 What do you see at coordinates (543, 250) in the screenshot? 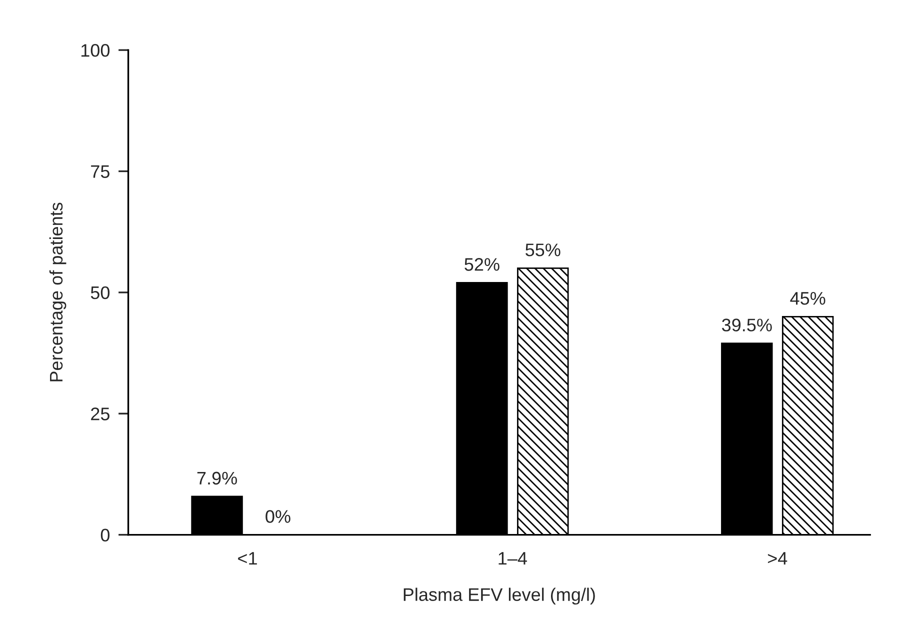
I see `data-label: 55%` at bounding box center [543, 250].